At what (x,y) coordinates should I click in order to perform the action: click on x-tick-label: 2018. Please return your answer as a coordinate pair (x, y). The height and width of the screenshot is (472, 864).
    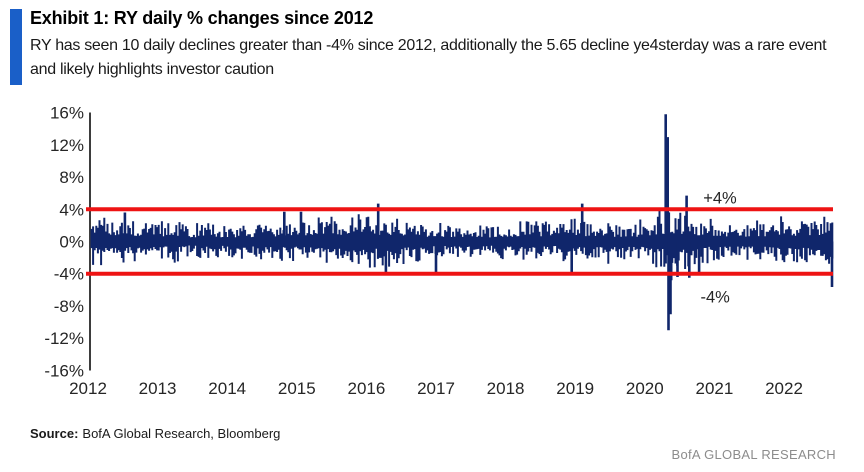
    Looking at the image, I should click on (506, 388).